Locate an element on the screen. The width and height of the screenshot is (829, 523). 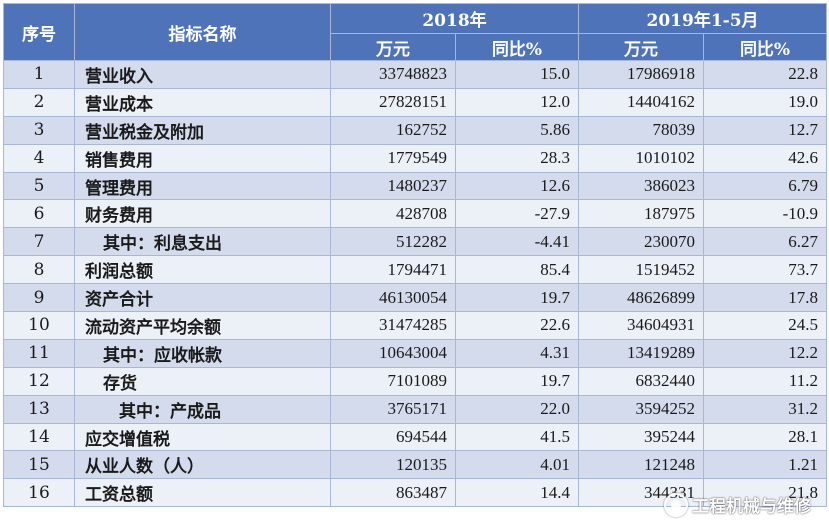
table-row: 7 其中：利息支出 512282 -4.41 230070 6.27 is located at coordinates (415, 242).